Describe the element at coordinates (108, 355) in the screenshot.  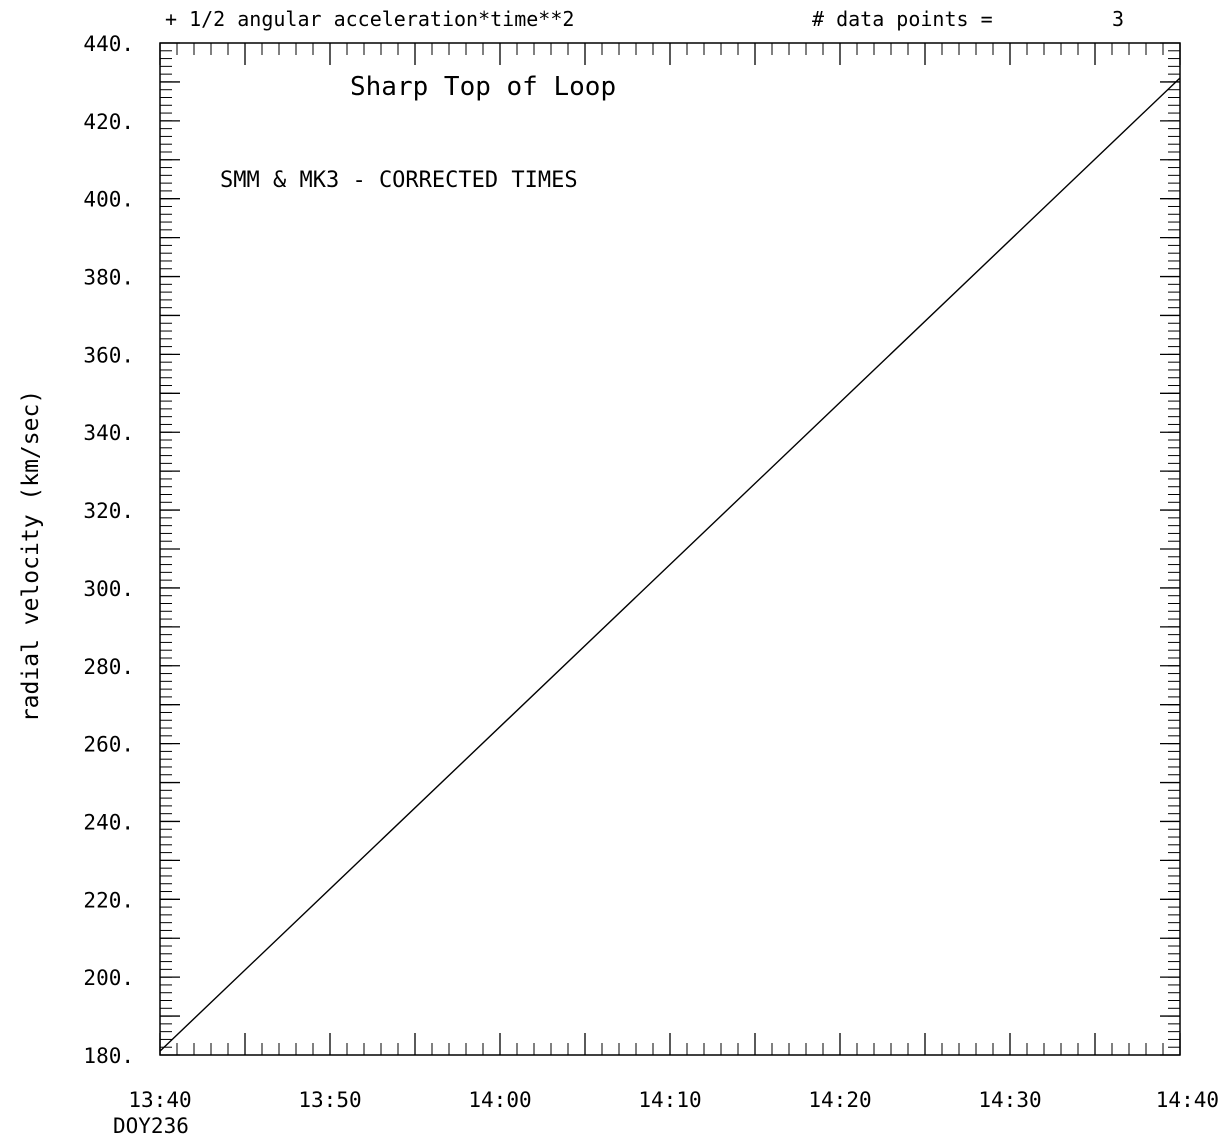
I see `y-tick-label: 360.` at that location.